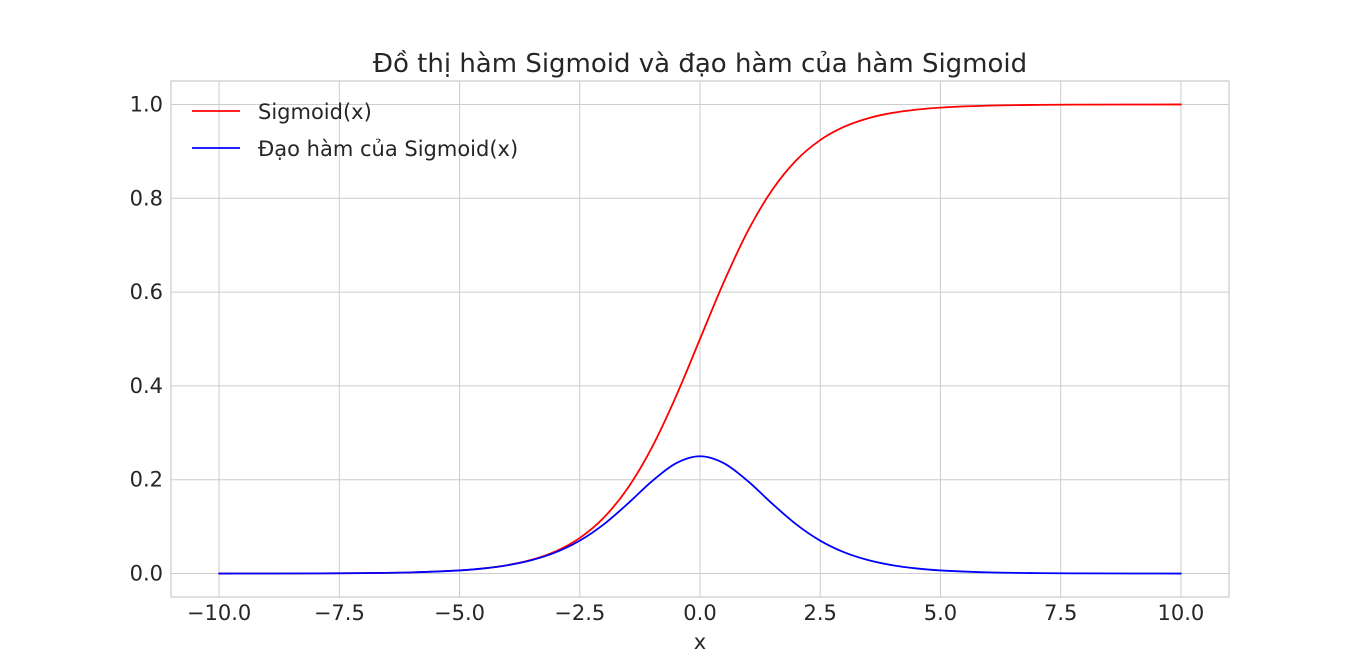 This screenshot has height=671, width=1366. I want to click on x-tick-label: −10.0, so click(219, 613).